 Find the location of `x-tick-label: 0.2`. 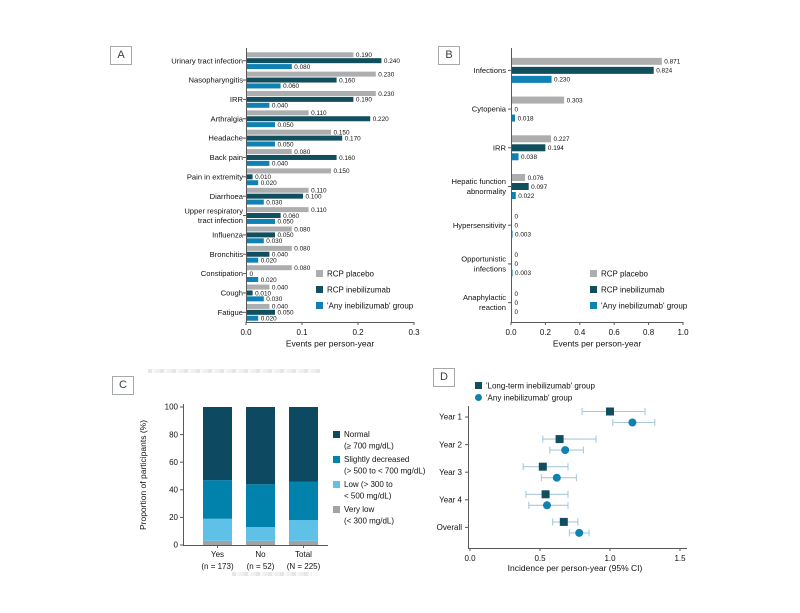

x-tick-label: 0.2 is located at coordinates (546, 332).